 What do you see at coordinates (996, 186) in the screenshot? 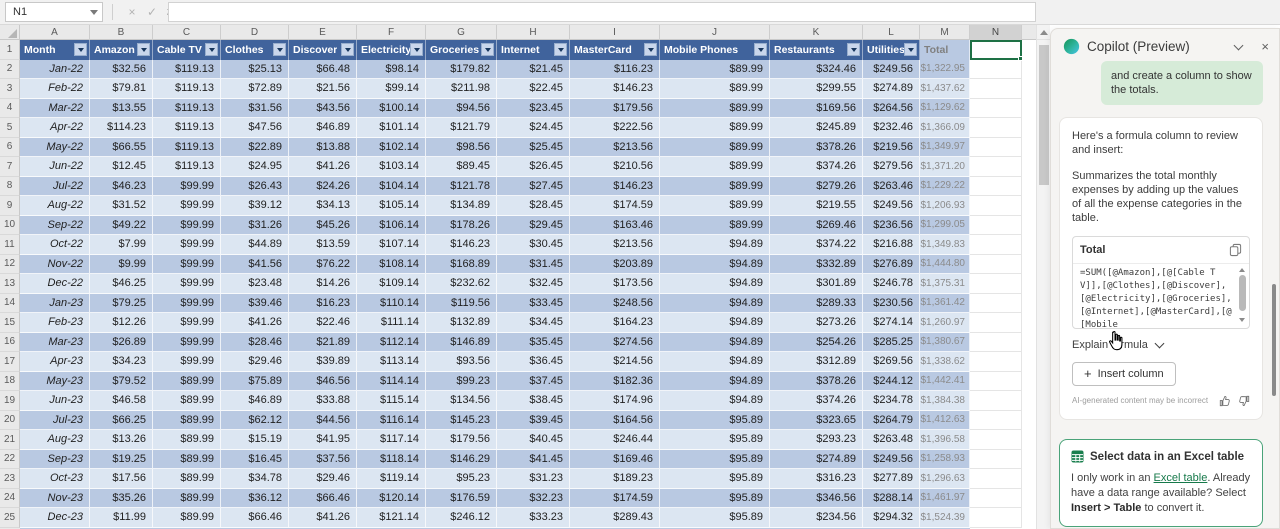
I see `cell-N8` at bounding box center [996, 186].